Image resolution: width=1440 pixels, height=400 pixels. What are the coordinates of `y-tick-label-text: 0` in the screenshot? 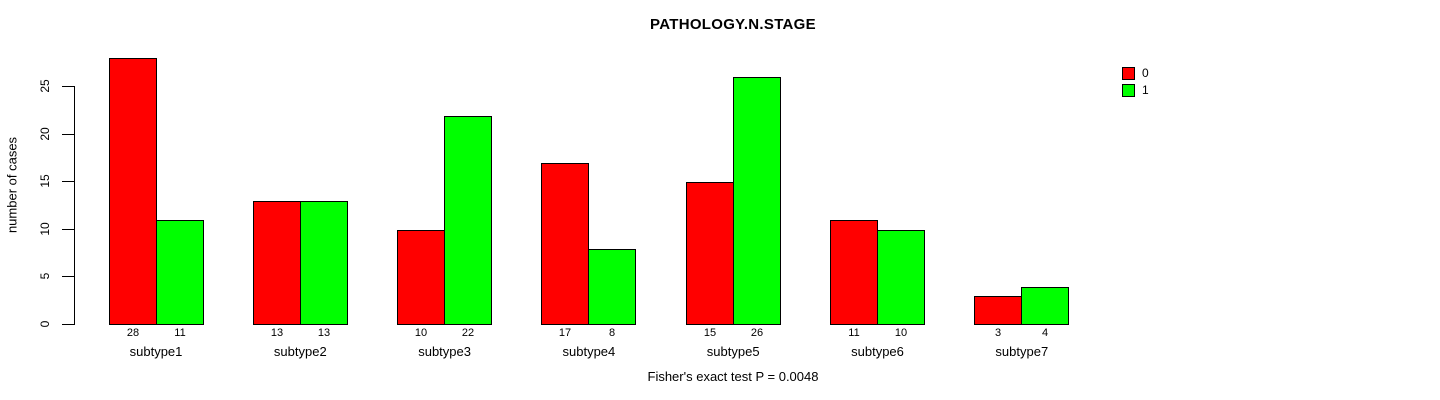 It's located at (45, 324).